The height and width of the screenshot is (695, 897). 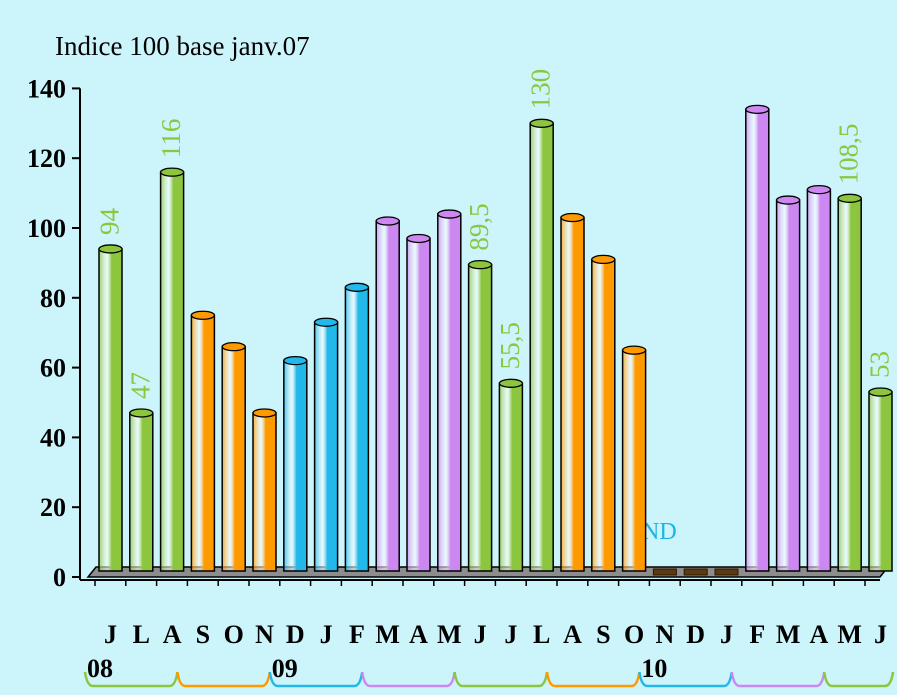 I want to click on y-tick-label: 80, so click(x=53, y=298).